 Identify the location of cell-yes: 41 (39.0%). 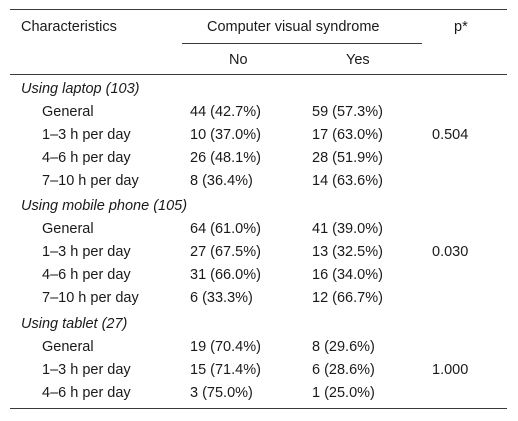
(347, 229).